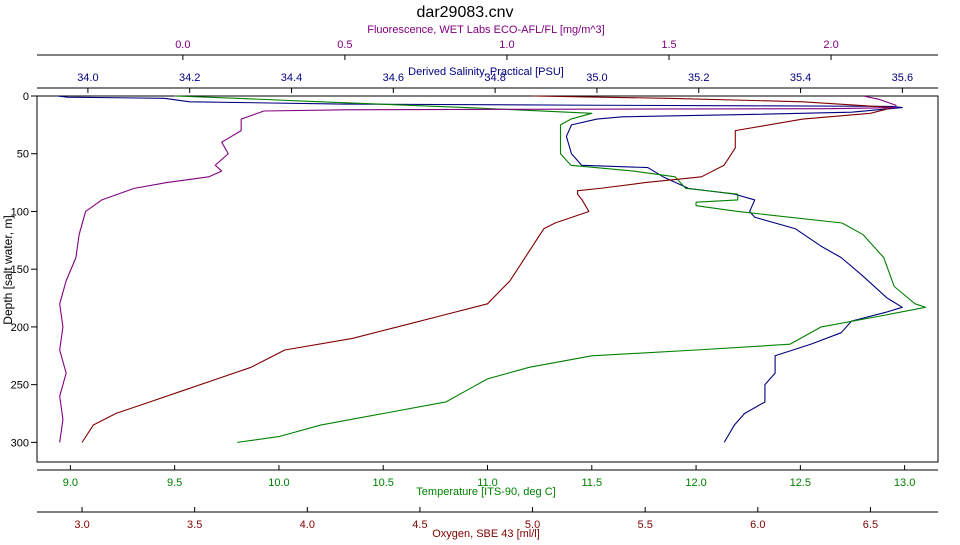 The width and height of the screenshot is (960, 545). I want to click on salinity-axis-tick-label: 35.4, so click(800, 78).